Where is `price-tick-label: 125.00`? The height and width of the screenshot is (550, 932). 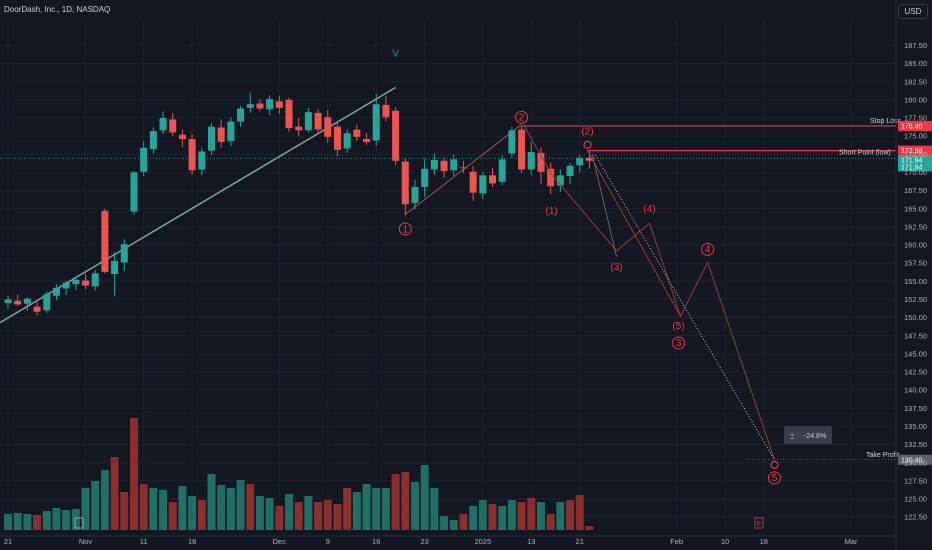 price-tick-label: 125.00 is located at coordinates (915, 499).